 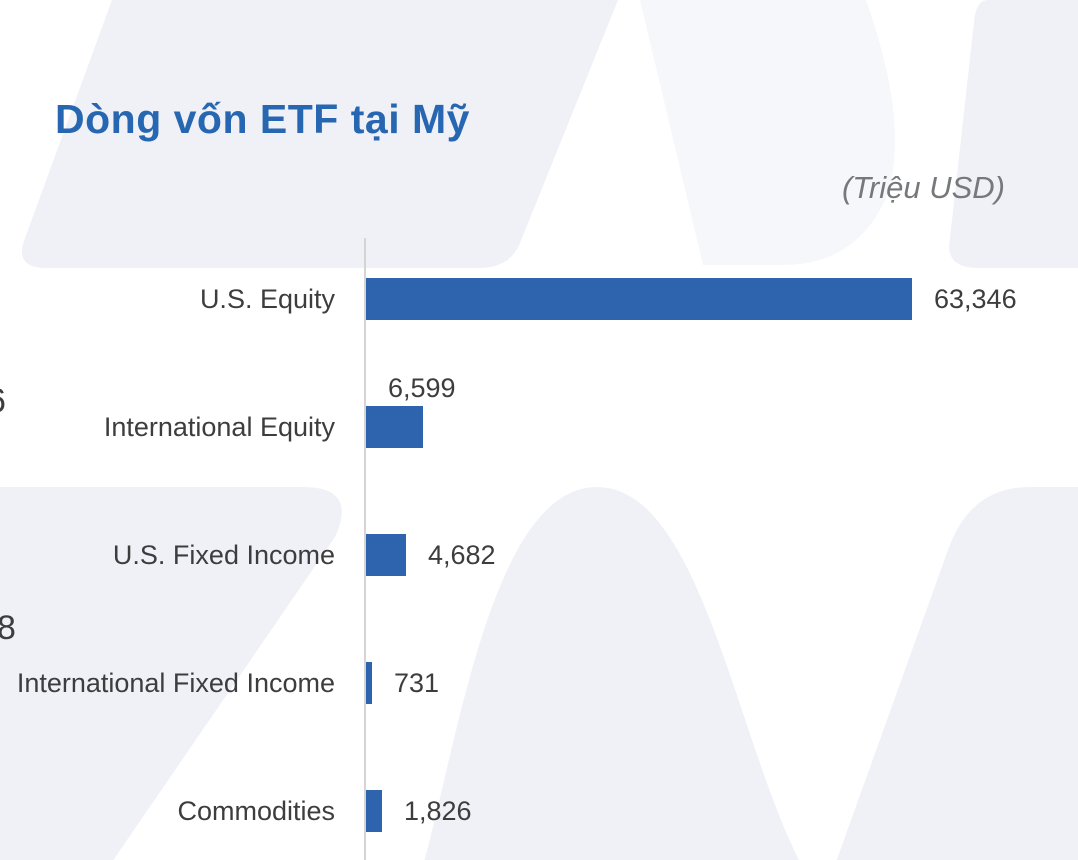 What do you see at coordinates (223, 555) in the screenshot?
I see `category-label: U.S. Fixed Income` at bounding box center [223, 555].